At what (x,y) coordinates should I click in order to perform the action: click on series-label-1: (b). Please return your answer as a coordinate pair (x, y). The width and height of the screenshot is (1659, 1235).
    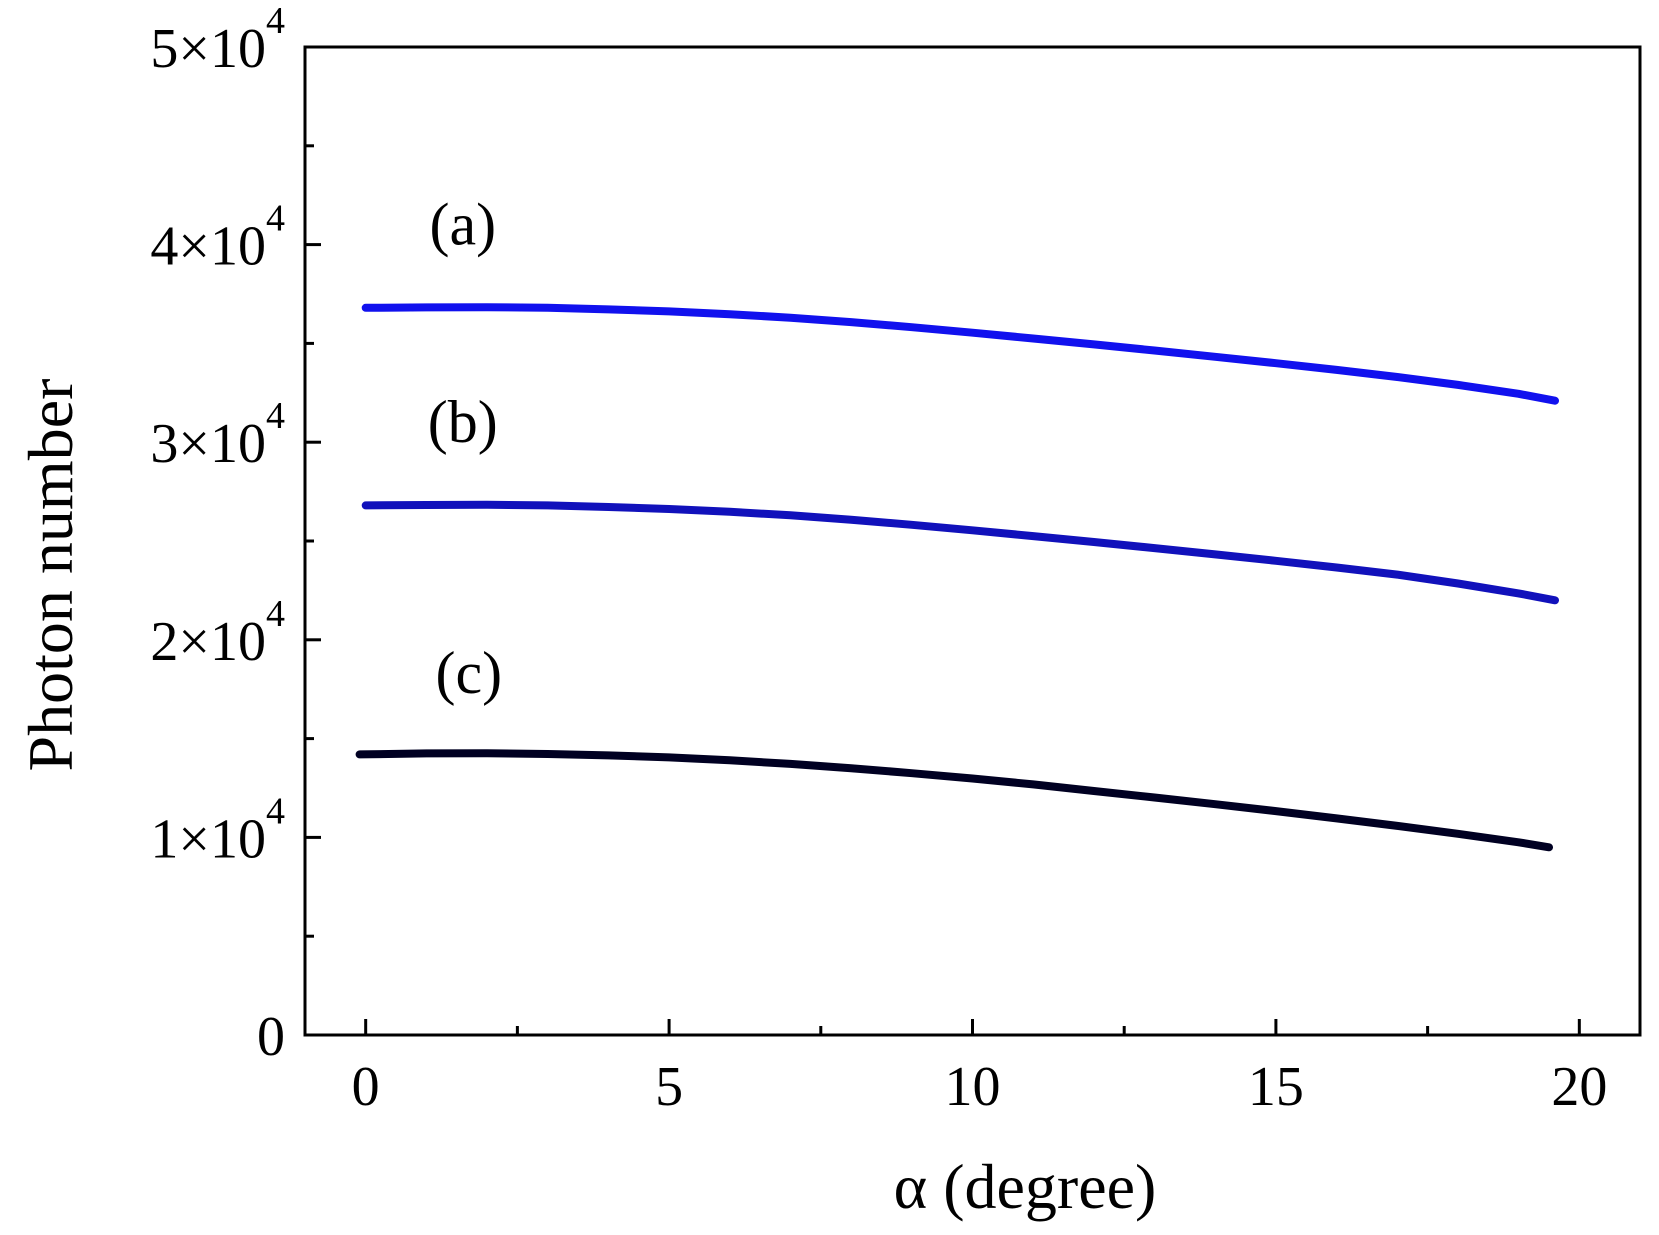
    Looking at the image, I should click on (463, 422).